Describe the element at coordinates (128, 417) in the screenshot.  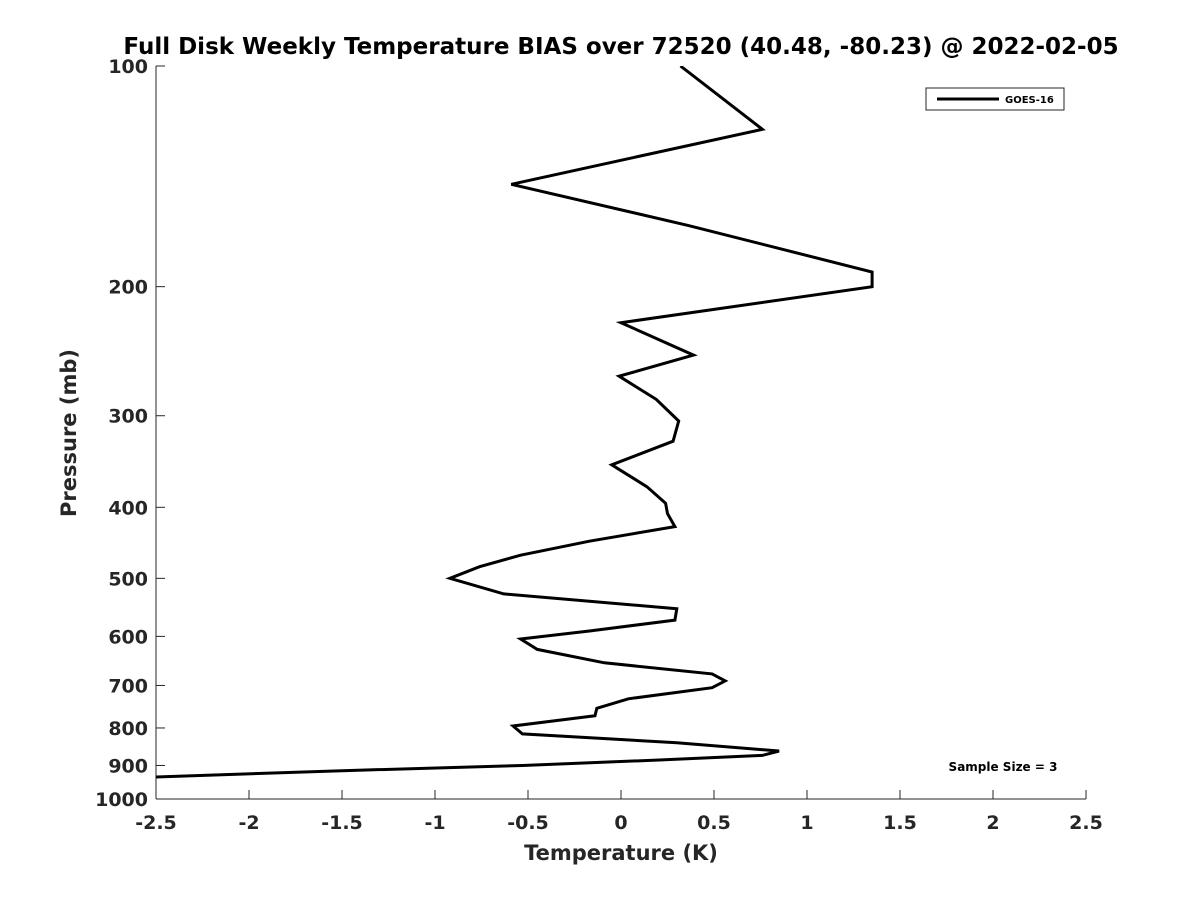
I see `y-tick-label: 300` at that location.